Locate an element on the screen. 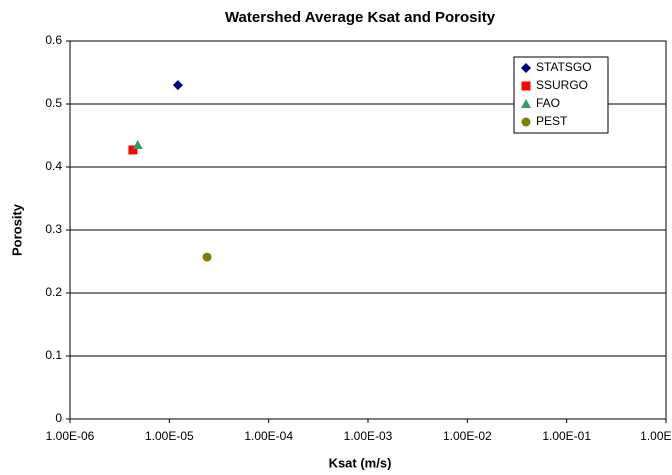 This screenshot has width=672, height=475. legend-label: STATSGO is located at coordinates (564, 67).